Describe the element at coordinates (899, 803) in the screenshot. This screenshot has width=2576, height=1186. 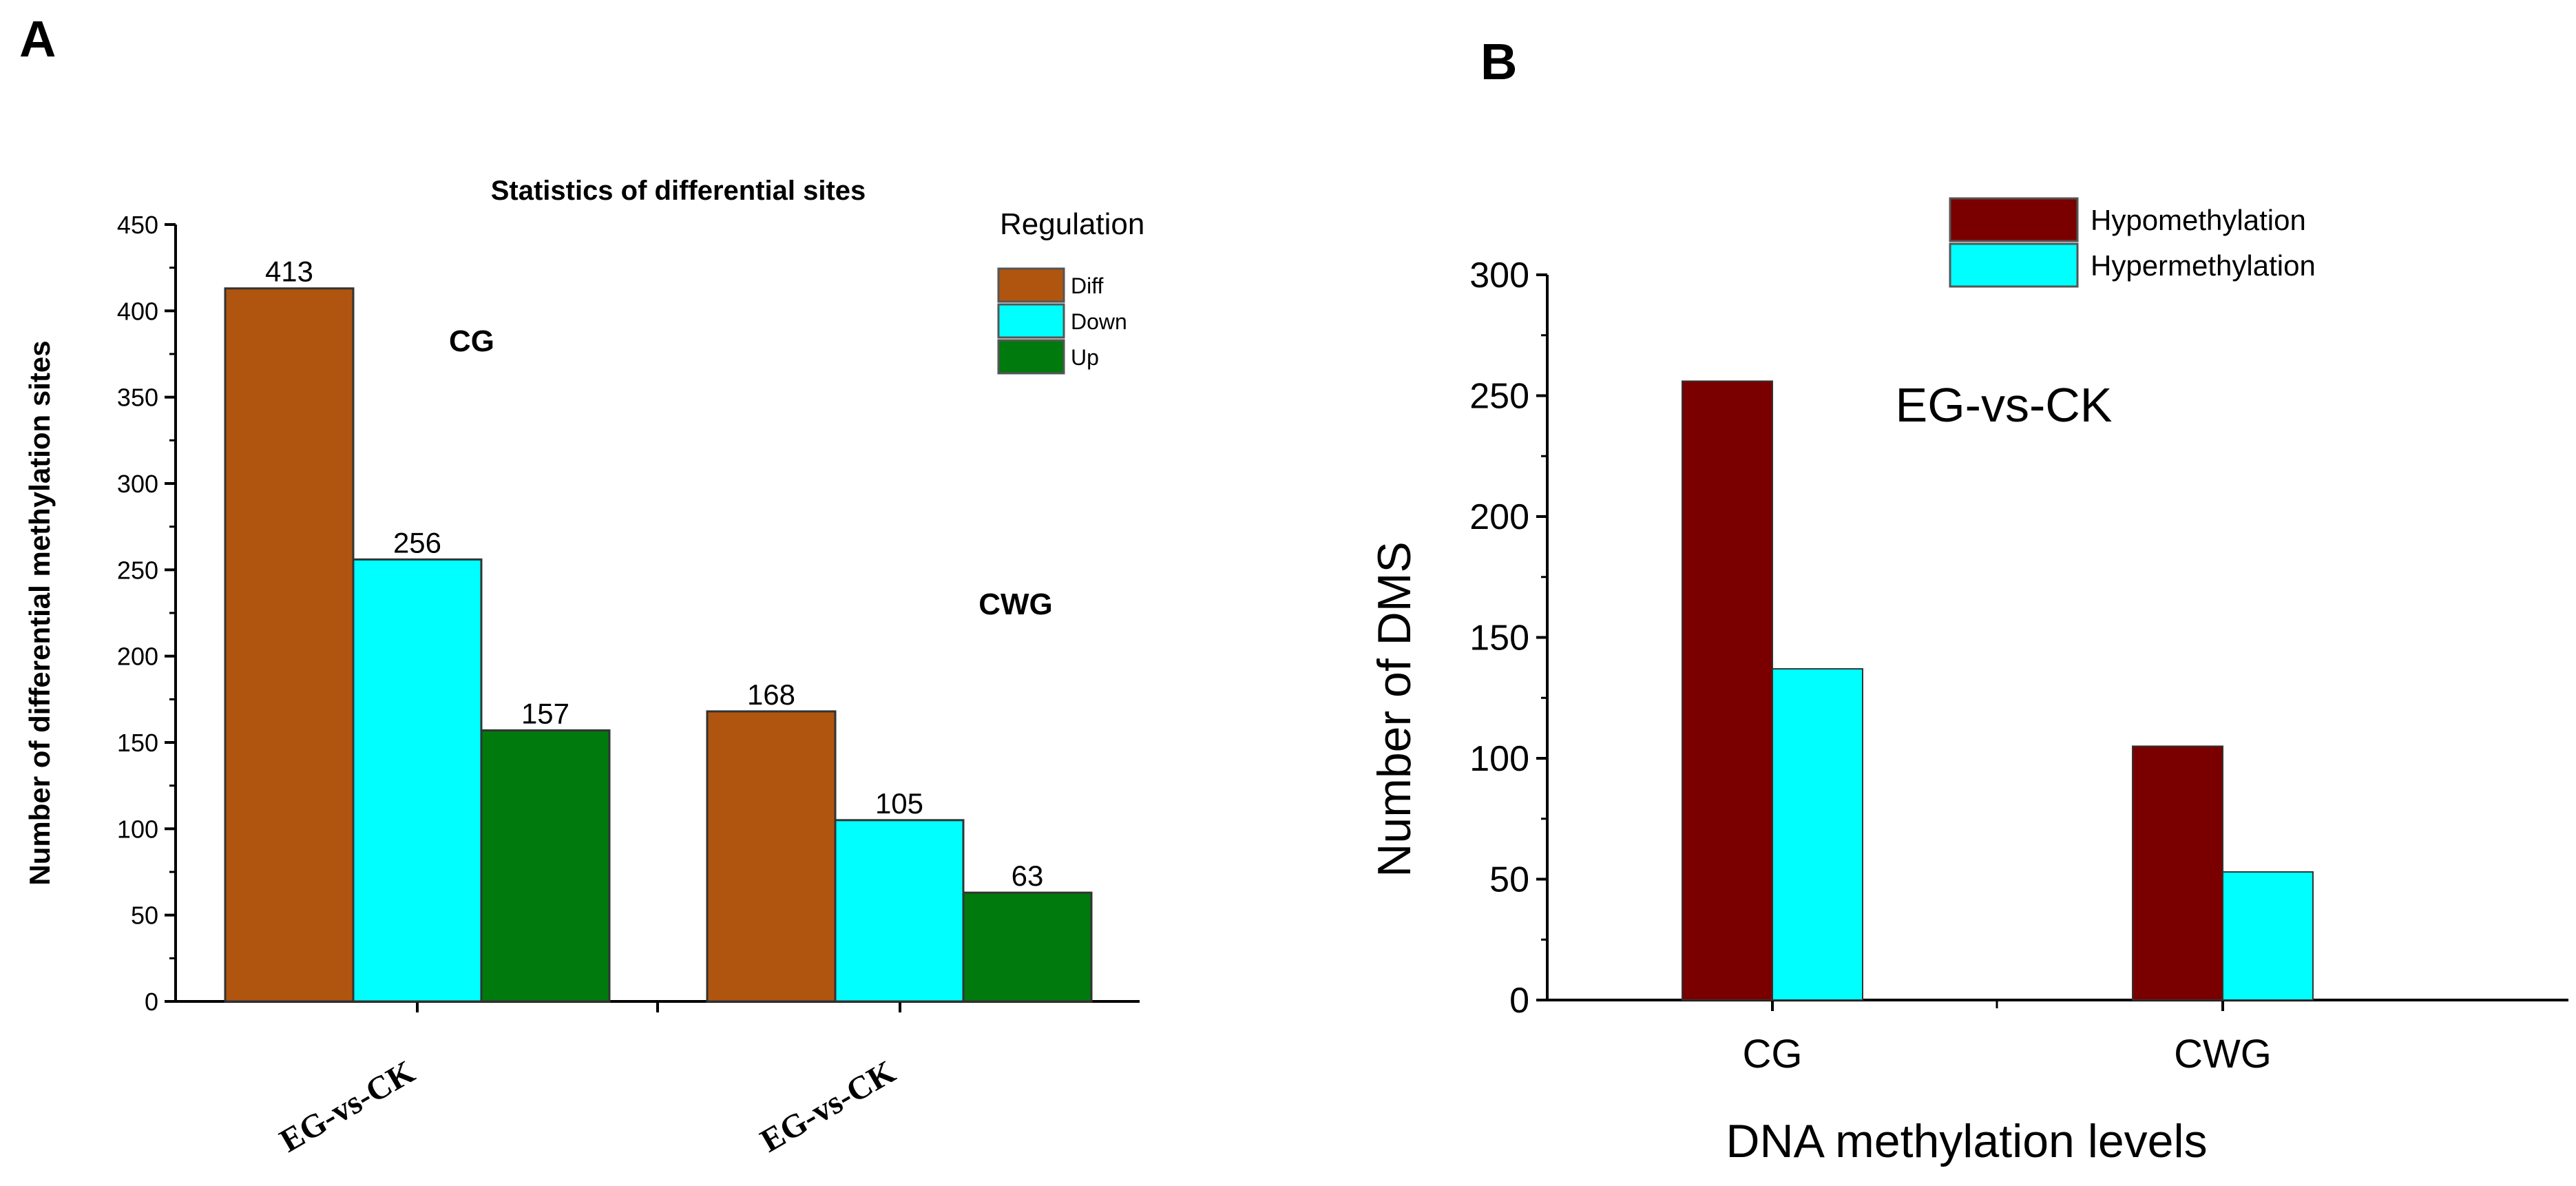
I see `bar-value-label: 105` at that location.